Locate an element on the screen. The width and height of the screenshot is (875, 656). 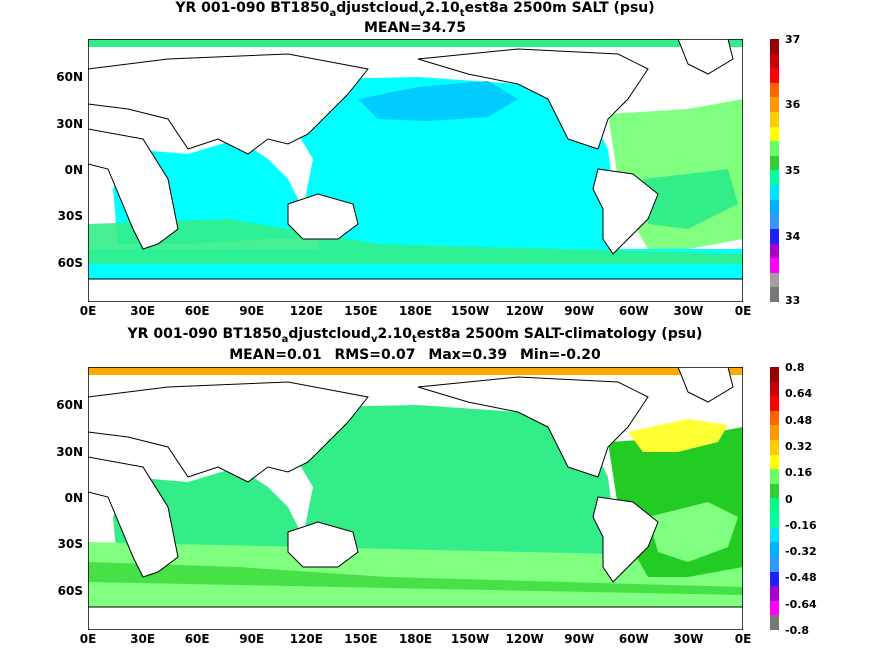
top-lon-label: 90W is located at coordinates (579, 311).